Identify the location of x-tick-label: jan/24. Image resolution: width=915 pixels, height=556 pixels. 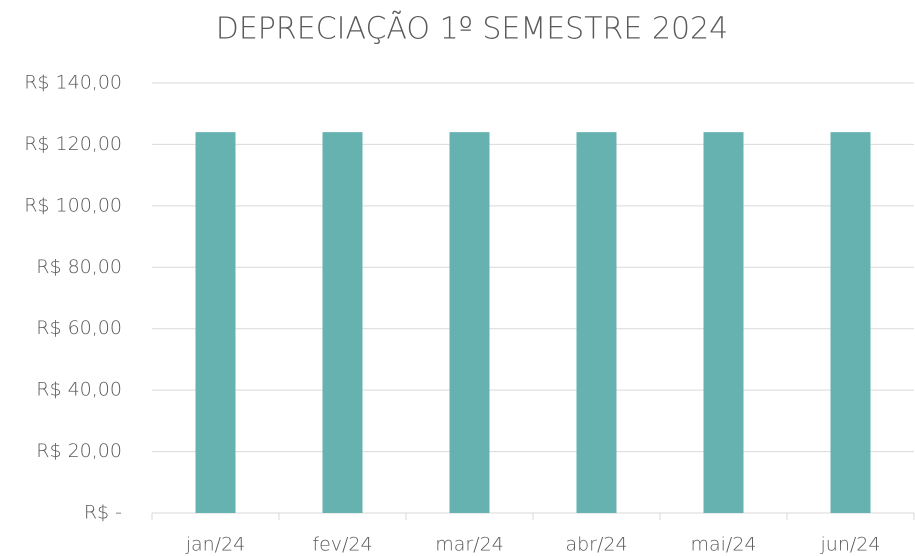
(215, 545).